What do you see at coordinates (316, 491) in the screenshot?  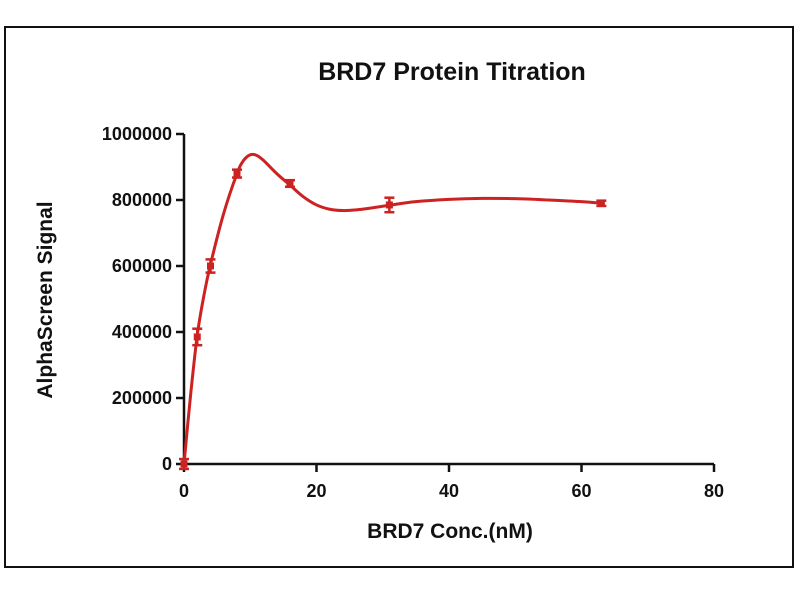 I see `x-tick-label: 20` at bounding box center [316, 491].